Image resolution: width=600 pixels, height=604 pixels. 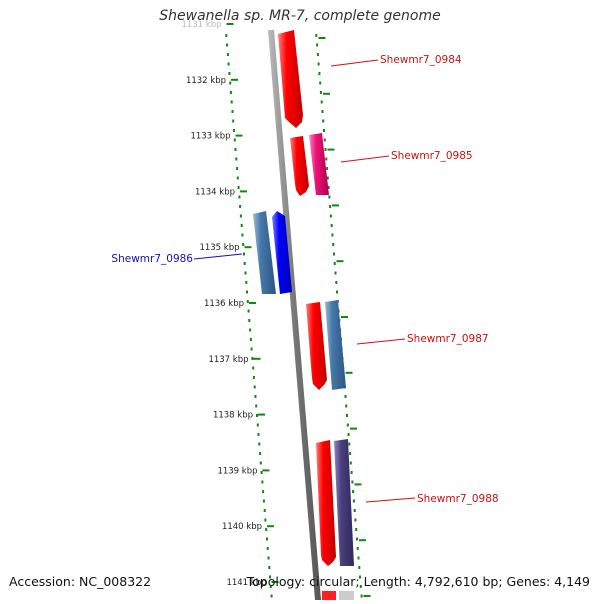 What do you see at coordinates (316, 346) in the screenshot?
I see `gene-shewmr7-0987-arrow` at bounding box center [316, 346].